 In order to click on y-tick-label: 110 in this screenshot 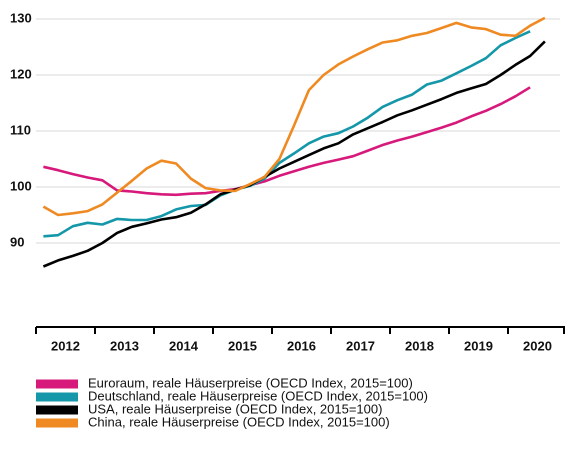, I will do `click(20, 129)`.